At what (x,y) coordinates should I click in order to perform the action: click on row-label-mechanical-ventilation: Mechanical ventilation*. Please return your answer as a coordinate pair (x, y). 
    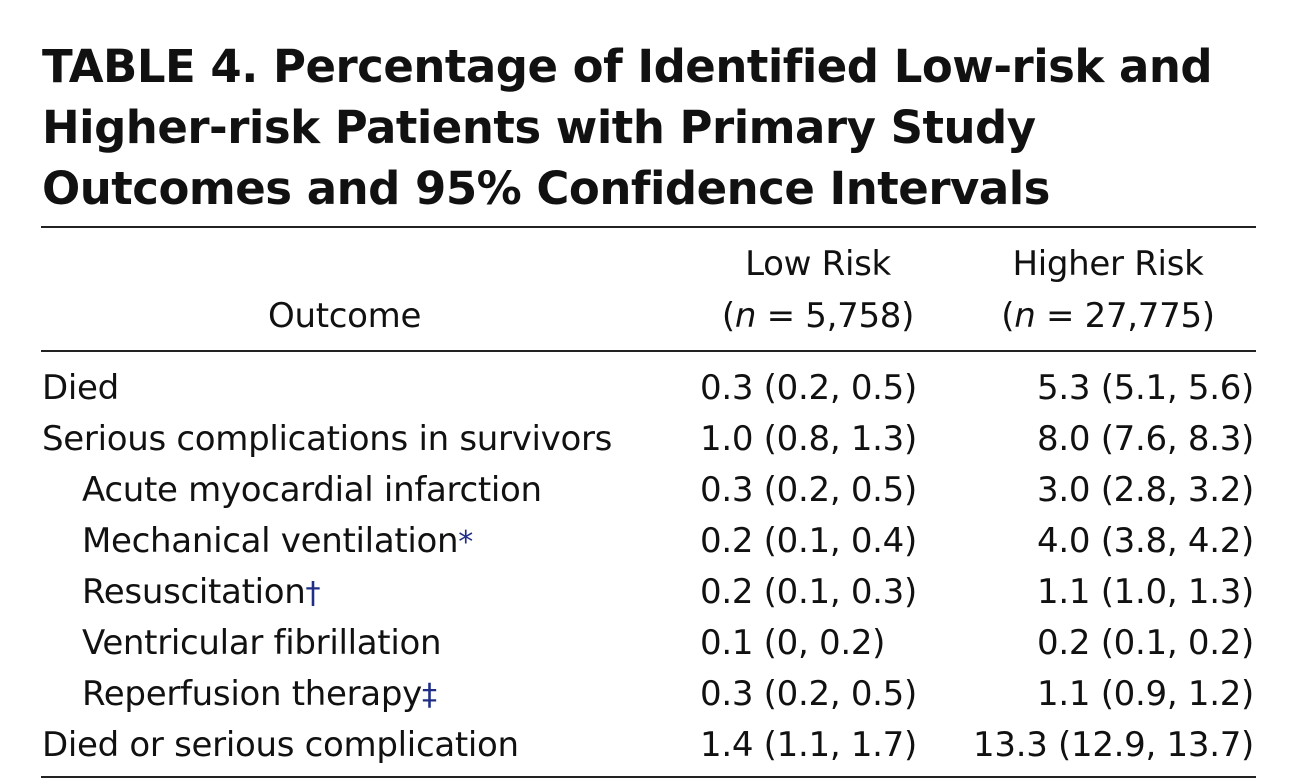
    Looking at the image, I should click on (277, 542).